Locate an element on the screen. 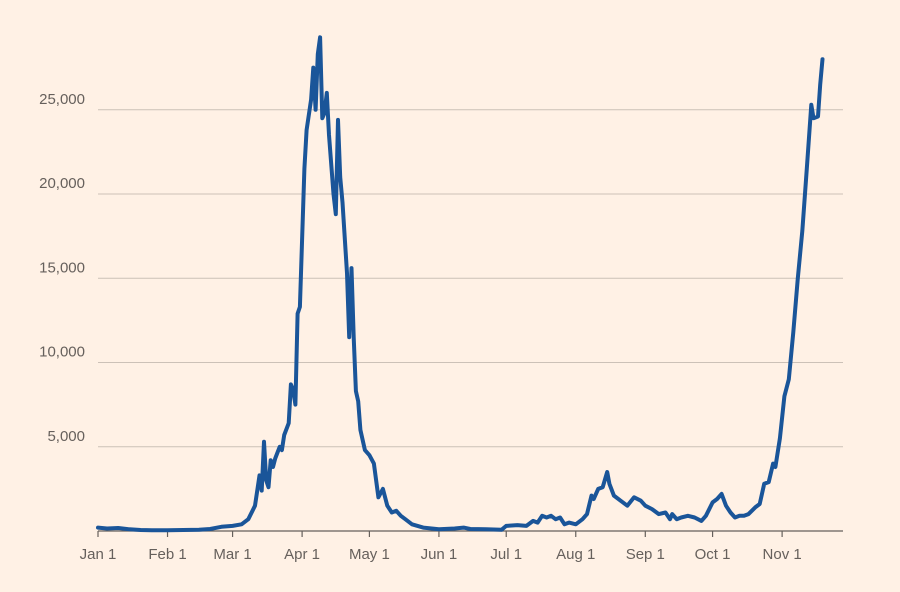 Image resolution: width=900 pixels, height=592 pixels. x-tick-label: Jun 1 is located at coordinates (439, 554).